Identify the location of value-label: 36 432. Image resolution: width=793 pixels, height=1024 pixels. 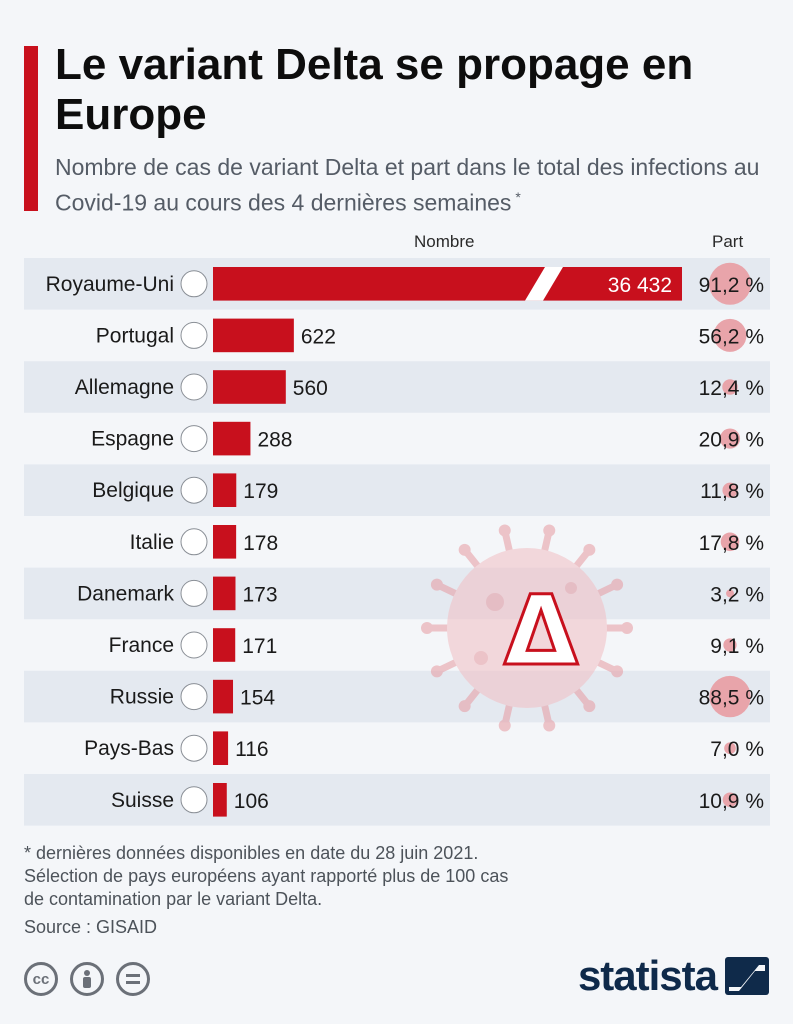
(640, 285).